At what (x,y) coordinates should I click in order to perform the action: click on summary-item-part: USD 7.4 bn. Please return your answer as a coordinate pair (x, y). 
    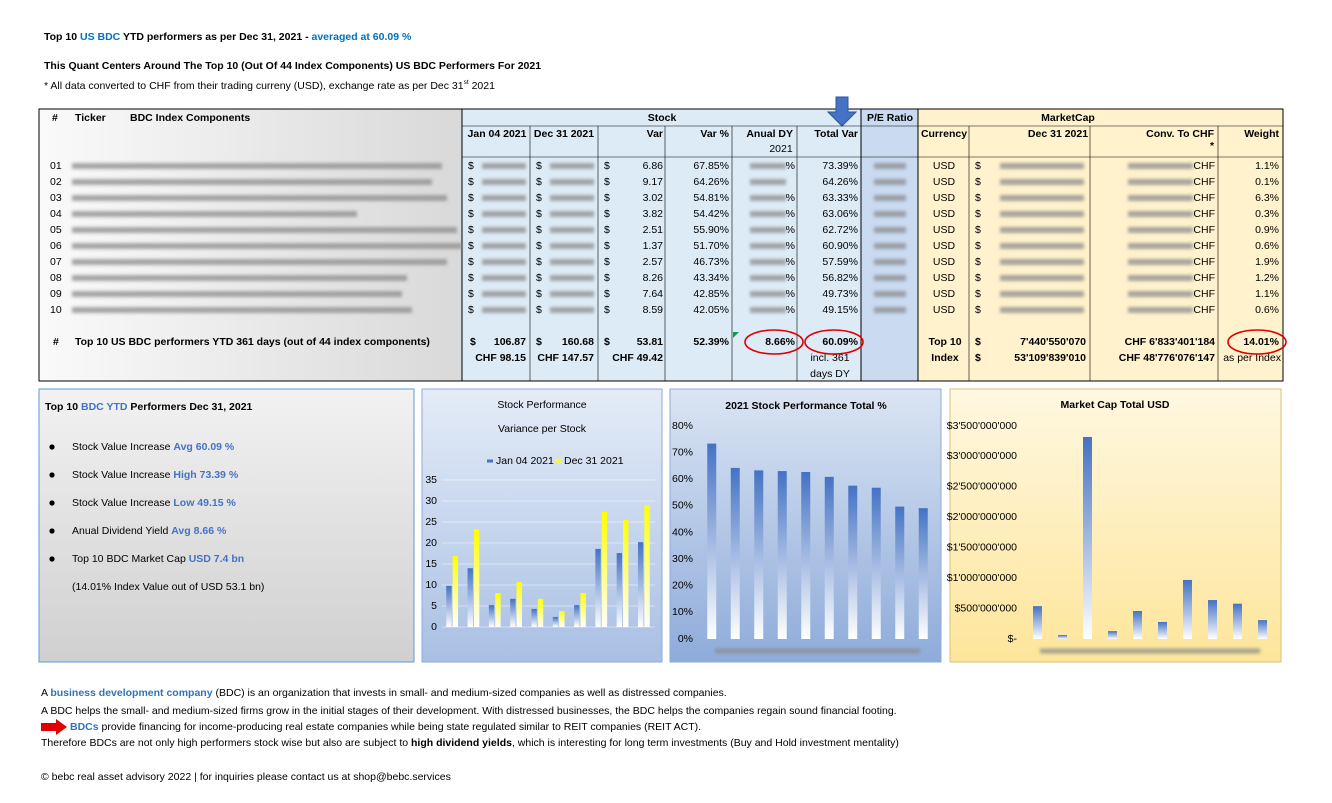
    Looking at the image, I should click on (216, 559).